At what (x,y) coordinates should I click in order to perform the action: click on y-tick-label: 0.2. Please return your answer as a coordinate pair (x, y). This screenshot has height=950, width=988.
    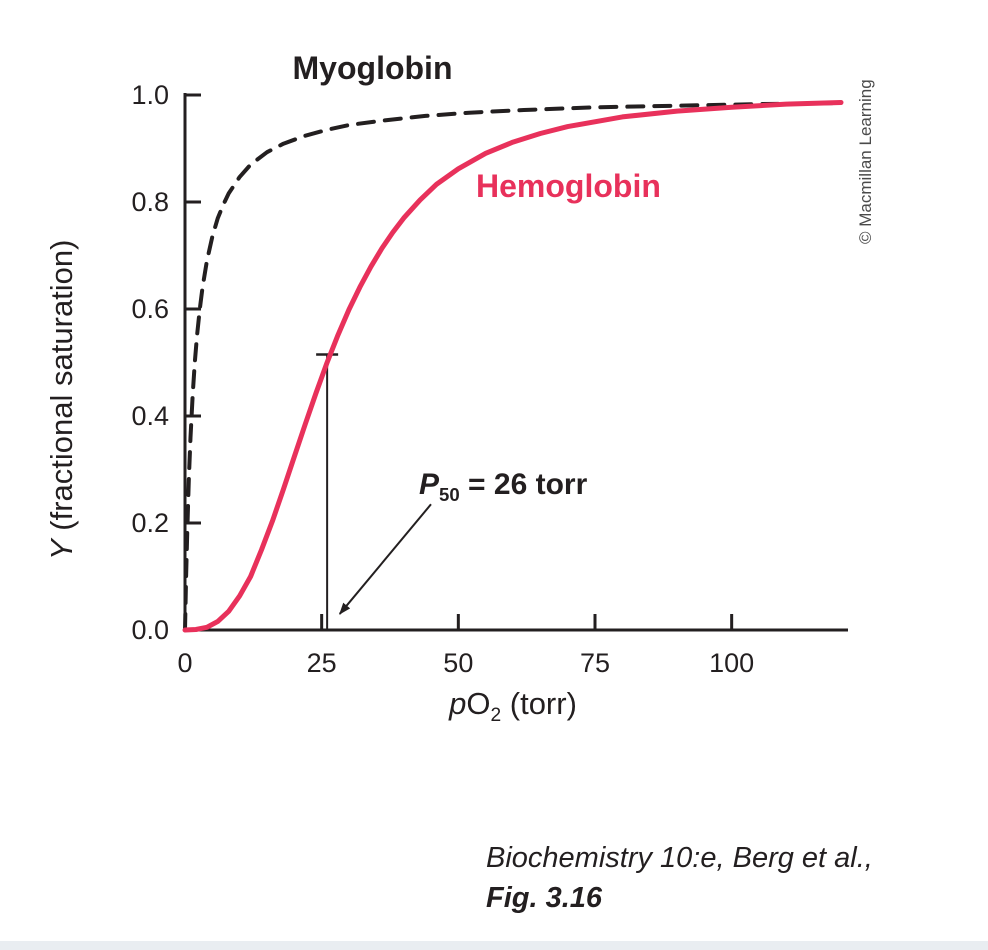
    Looking at the image, I should click on (150, 523).